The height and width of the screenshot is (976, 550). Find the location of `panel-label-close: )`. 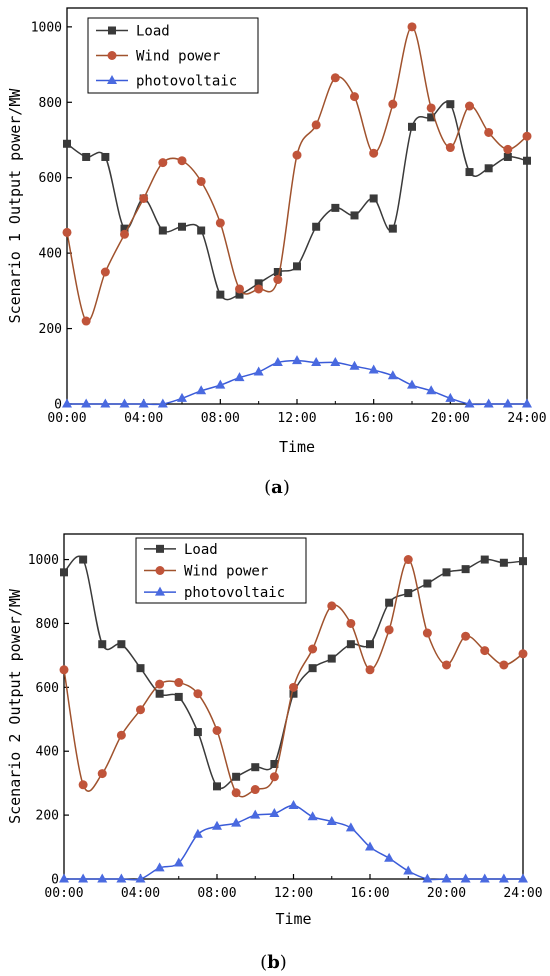

panel-label-close: ) is located at coordinates (286, 487).